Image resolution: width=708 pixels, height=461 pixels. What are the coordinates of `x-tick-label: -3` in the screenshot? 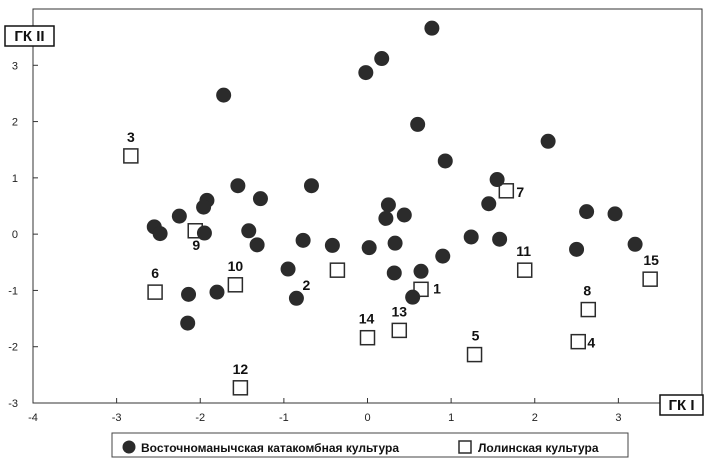 It's located at (117, 418).